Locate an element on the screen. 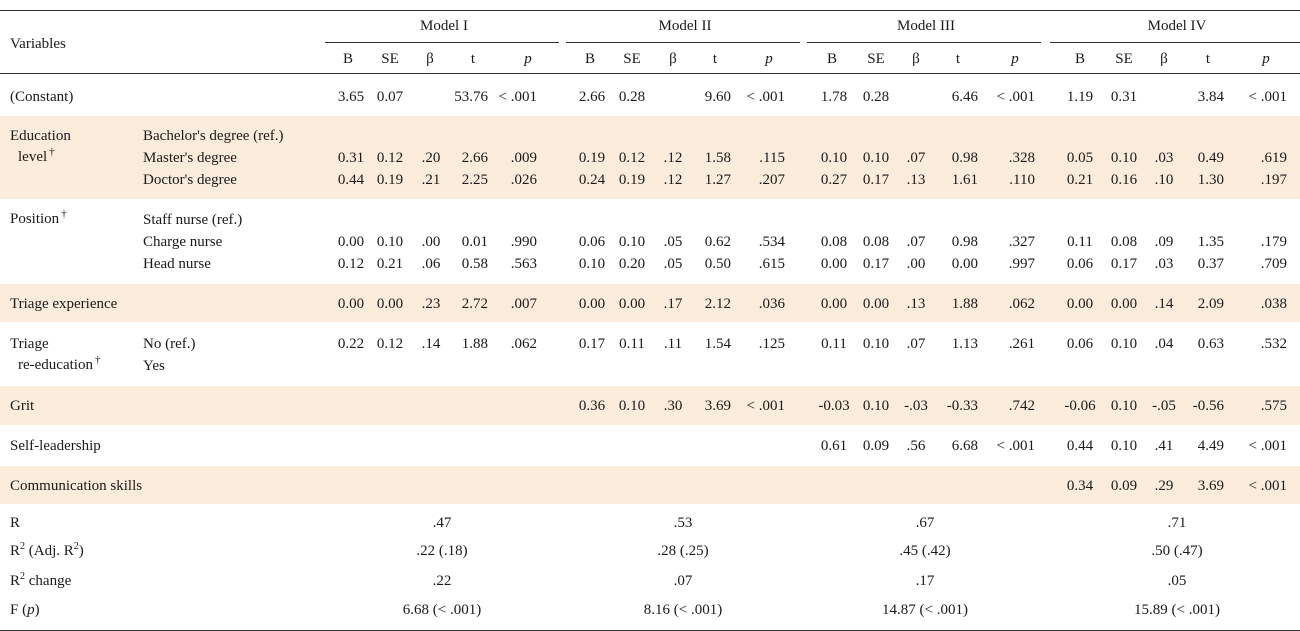 The image size is (1300, 631). cell-doctors-m2-b: 0.24 is located at coordinates (592, 180).